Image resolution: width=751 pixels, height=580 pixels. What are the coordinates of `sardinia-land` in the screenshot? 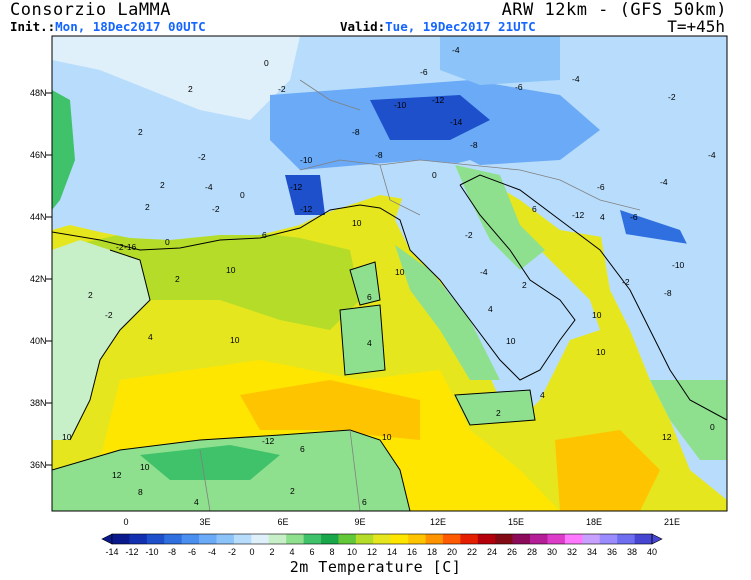 It's located at (362, 340).